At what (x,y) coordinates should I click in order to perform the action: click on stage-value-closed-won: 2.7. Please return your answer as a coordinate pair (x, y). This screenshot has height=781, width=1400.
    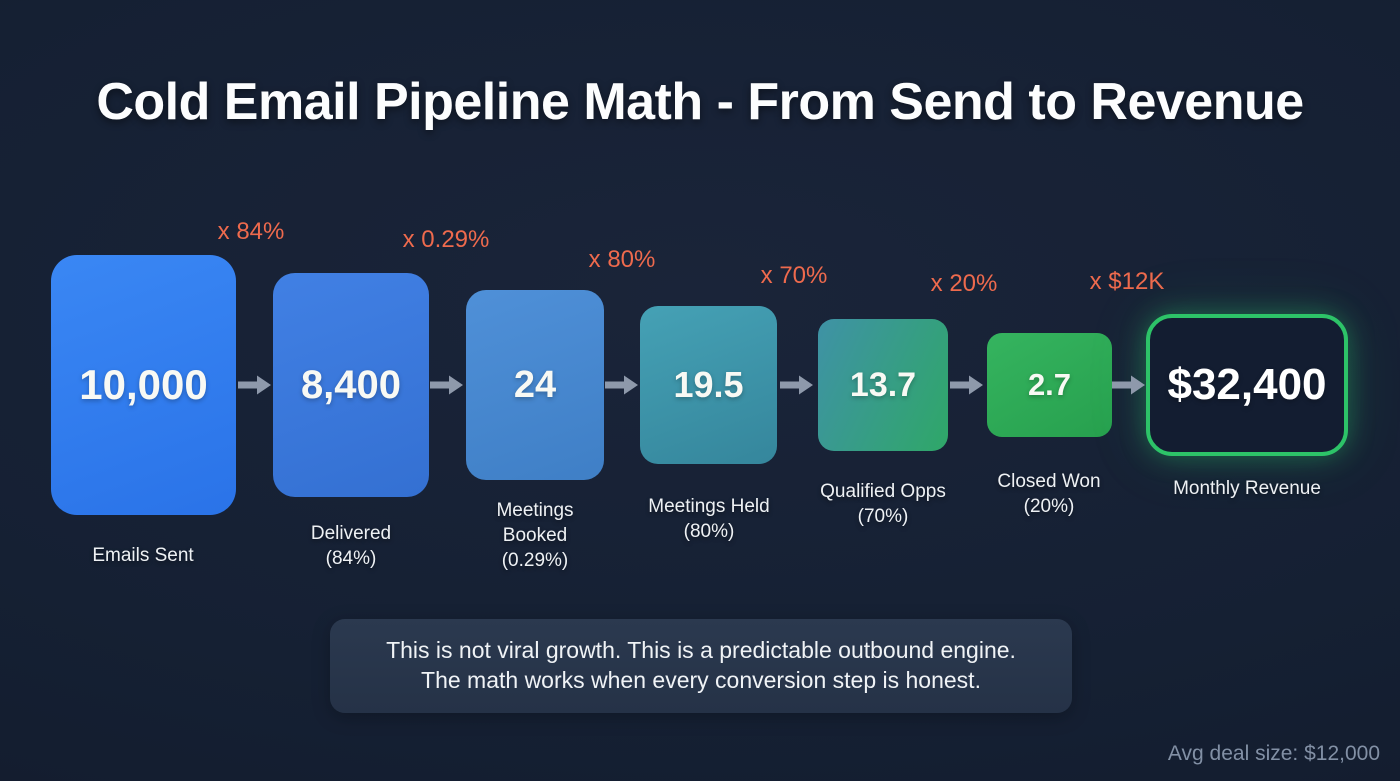
    Looking at the image, I should click on (1049, 384).